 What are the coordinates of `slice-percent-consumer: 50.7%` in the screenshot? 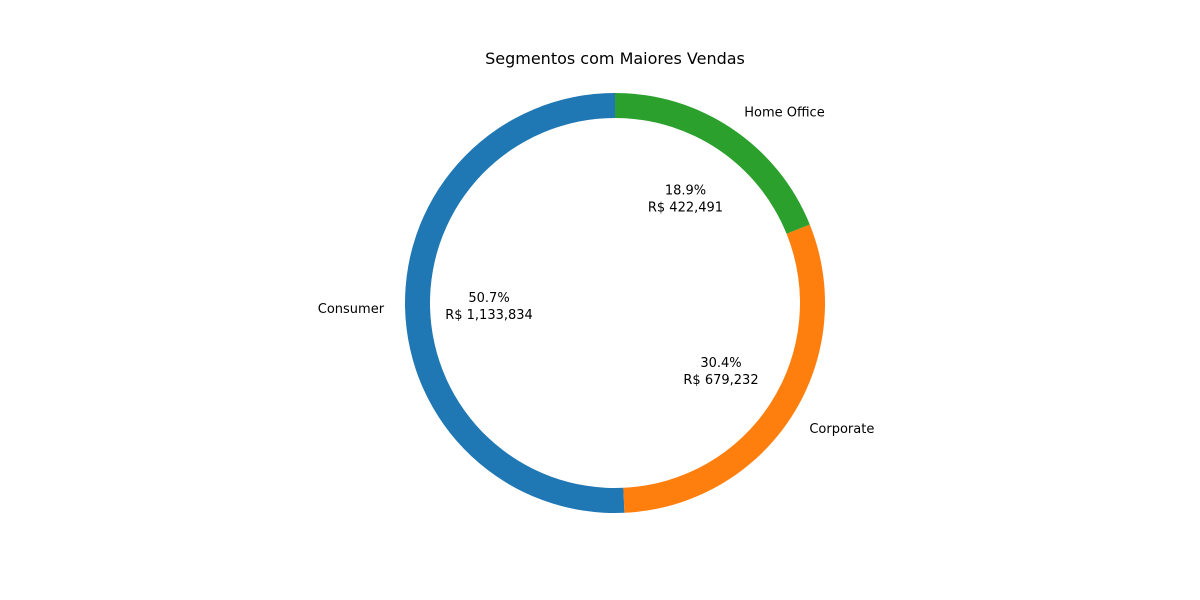 It's located at (488, 298).